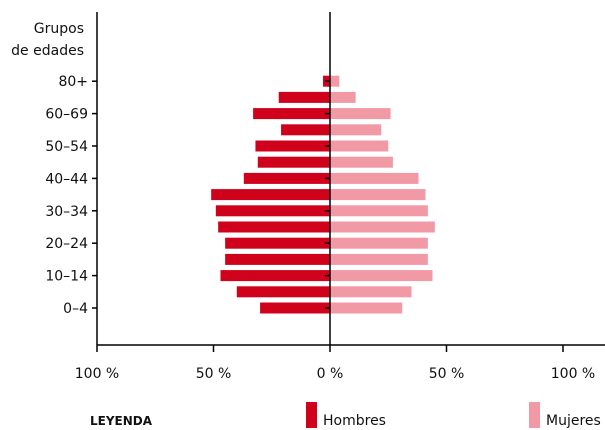  Describe the element at coordinates (371, 292) in the screenshot. I see `bar-mujeres-5–9` at that location.